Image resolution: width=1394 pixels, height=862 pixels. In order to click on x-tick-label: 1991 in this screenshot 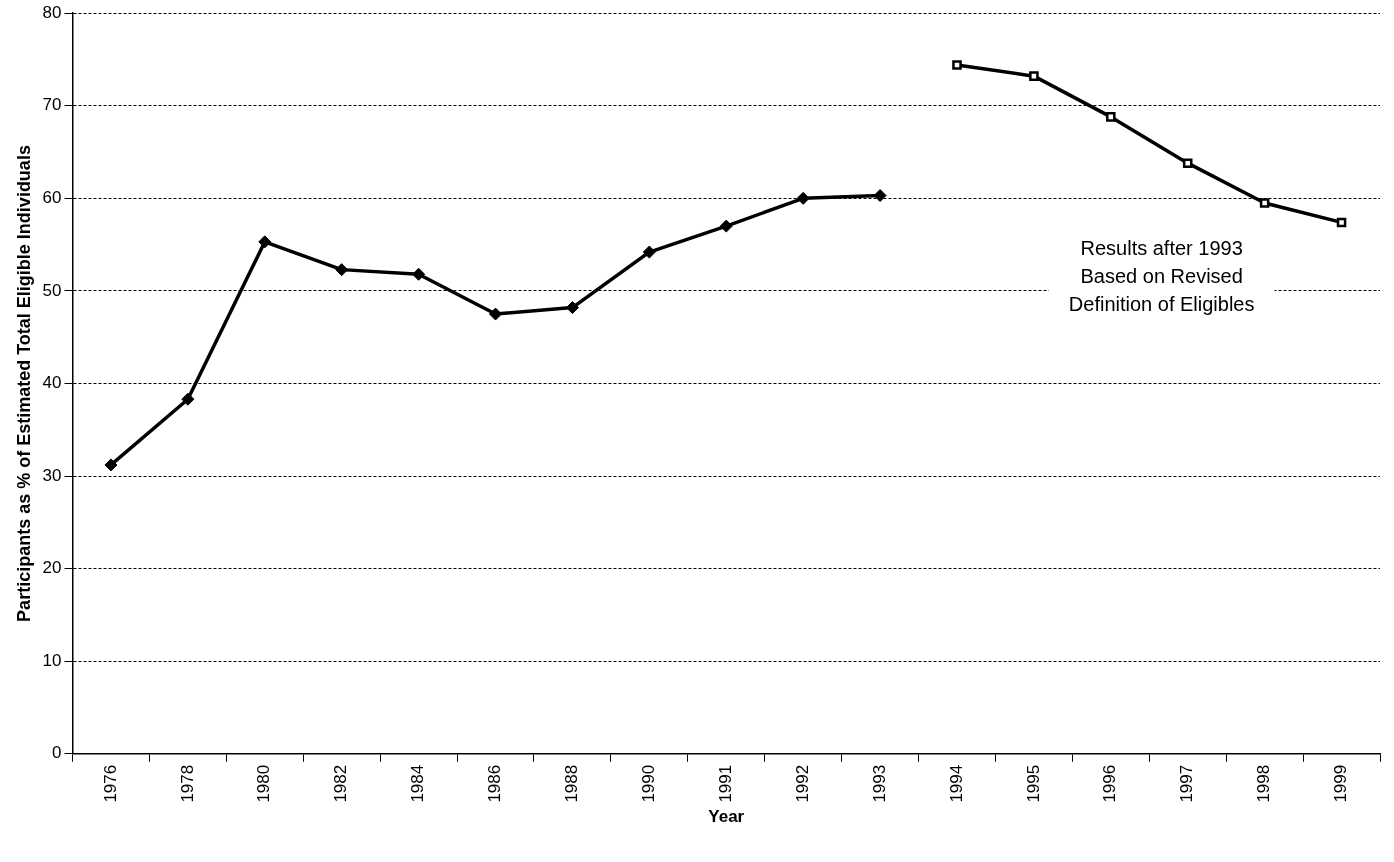, I will do `click(725, 783)`.